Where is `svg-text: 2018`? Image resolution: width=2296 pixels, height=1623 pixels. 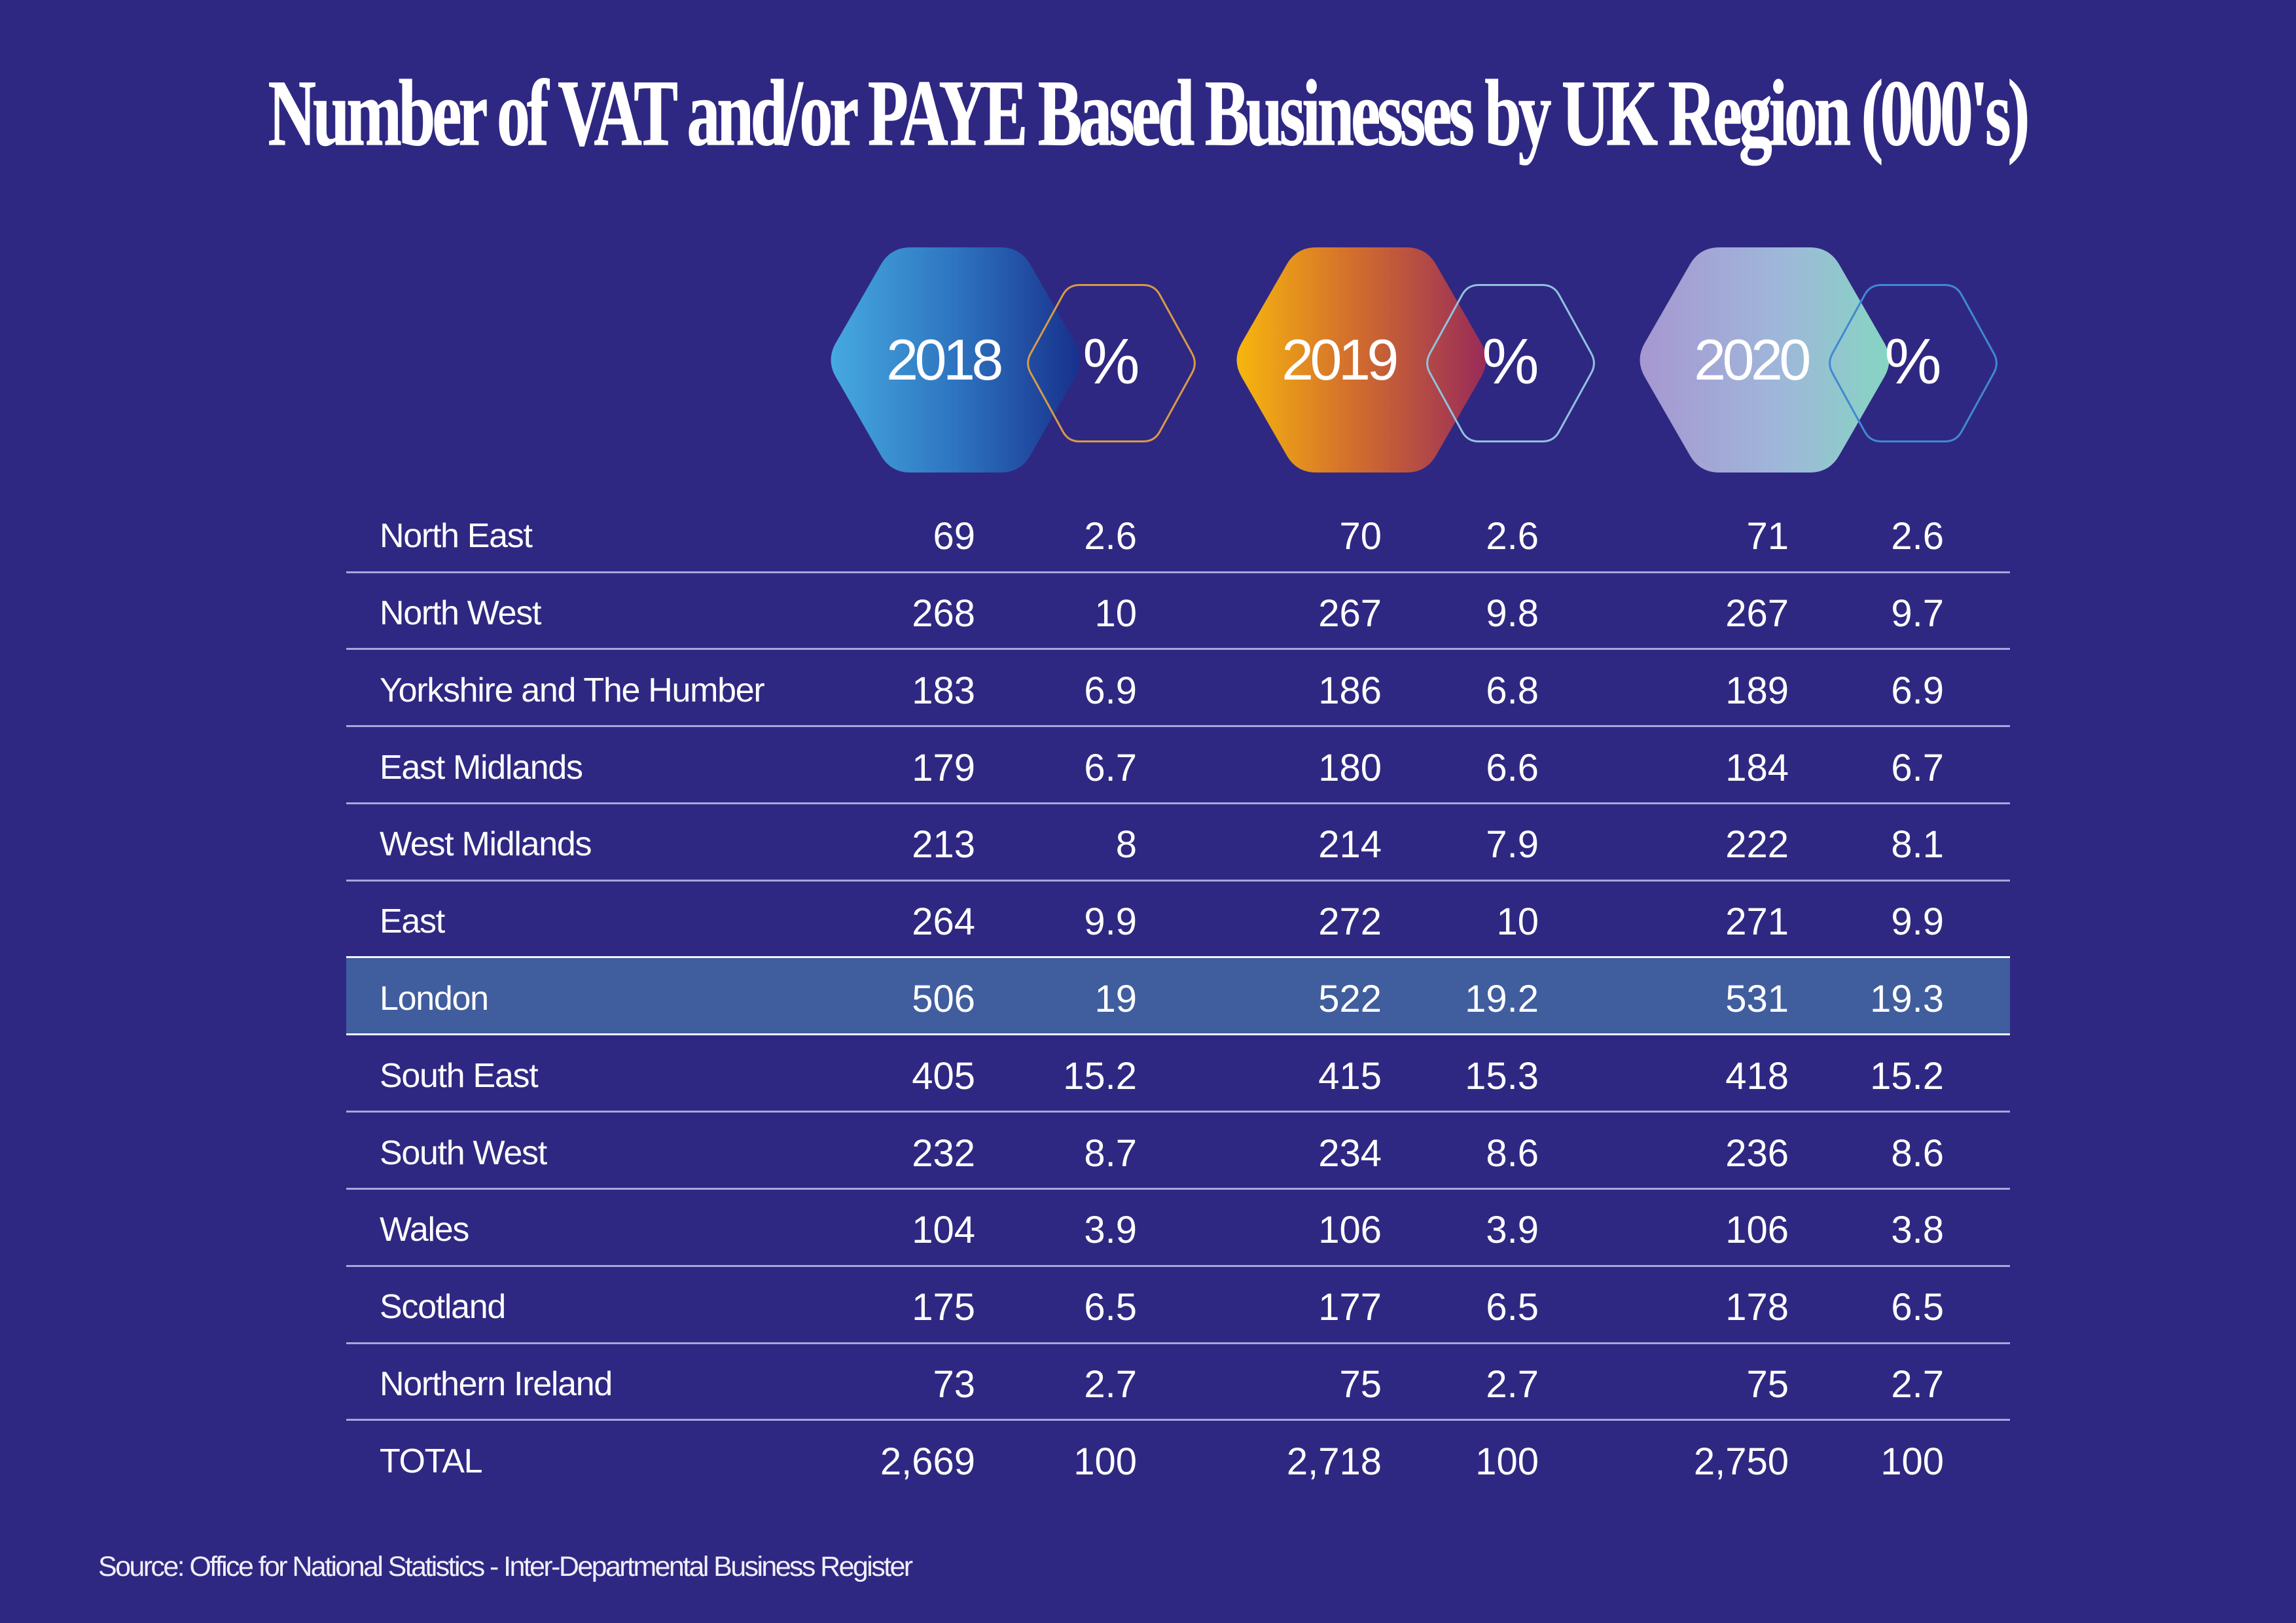 svg-text: 2018 is located at coordinates (943, 359).